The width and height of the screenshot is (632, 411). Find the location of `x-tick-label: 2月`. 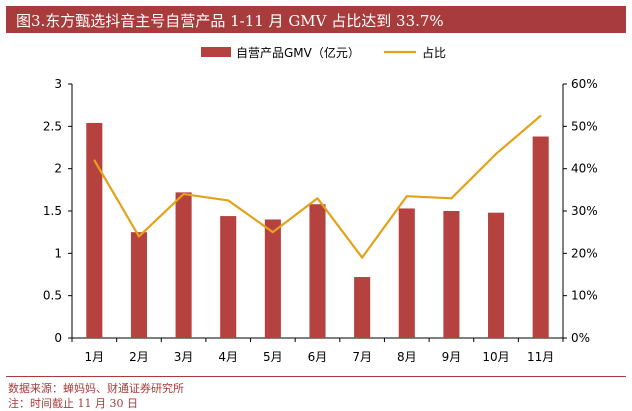

x-tick-label: 2月 is located at coordinates (139, 357).